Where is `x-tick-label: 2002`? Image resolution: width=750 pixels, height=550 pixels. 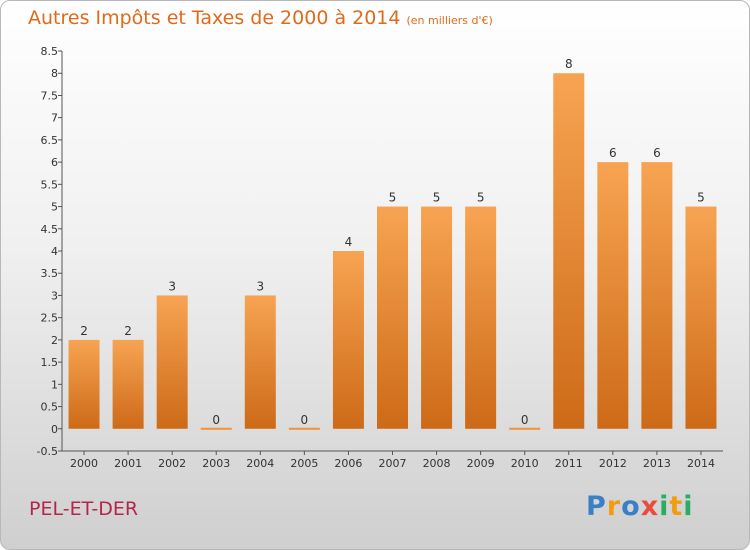
x-tick-label: 2002 is located at coordinates (172, 463).